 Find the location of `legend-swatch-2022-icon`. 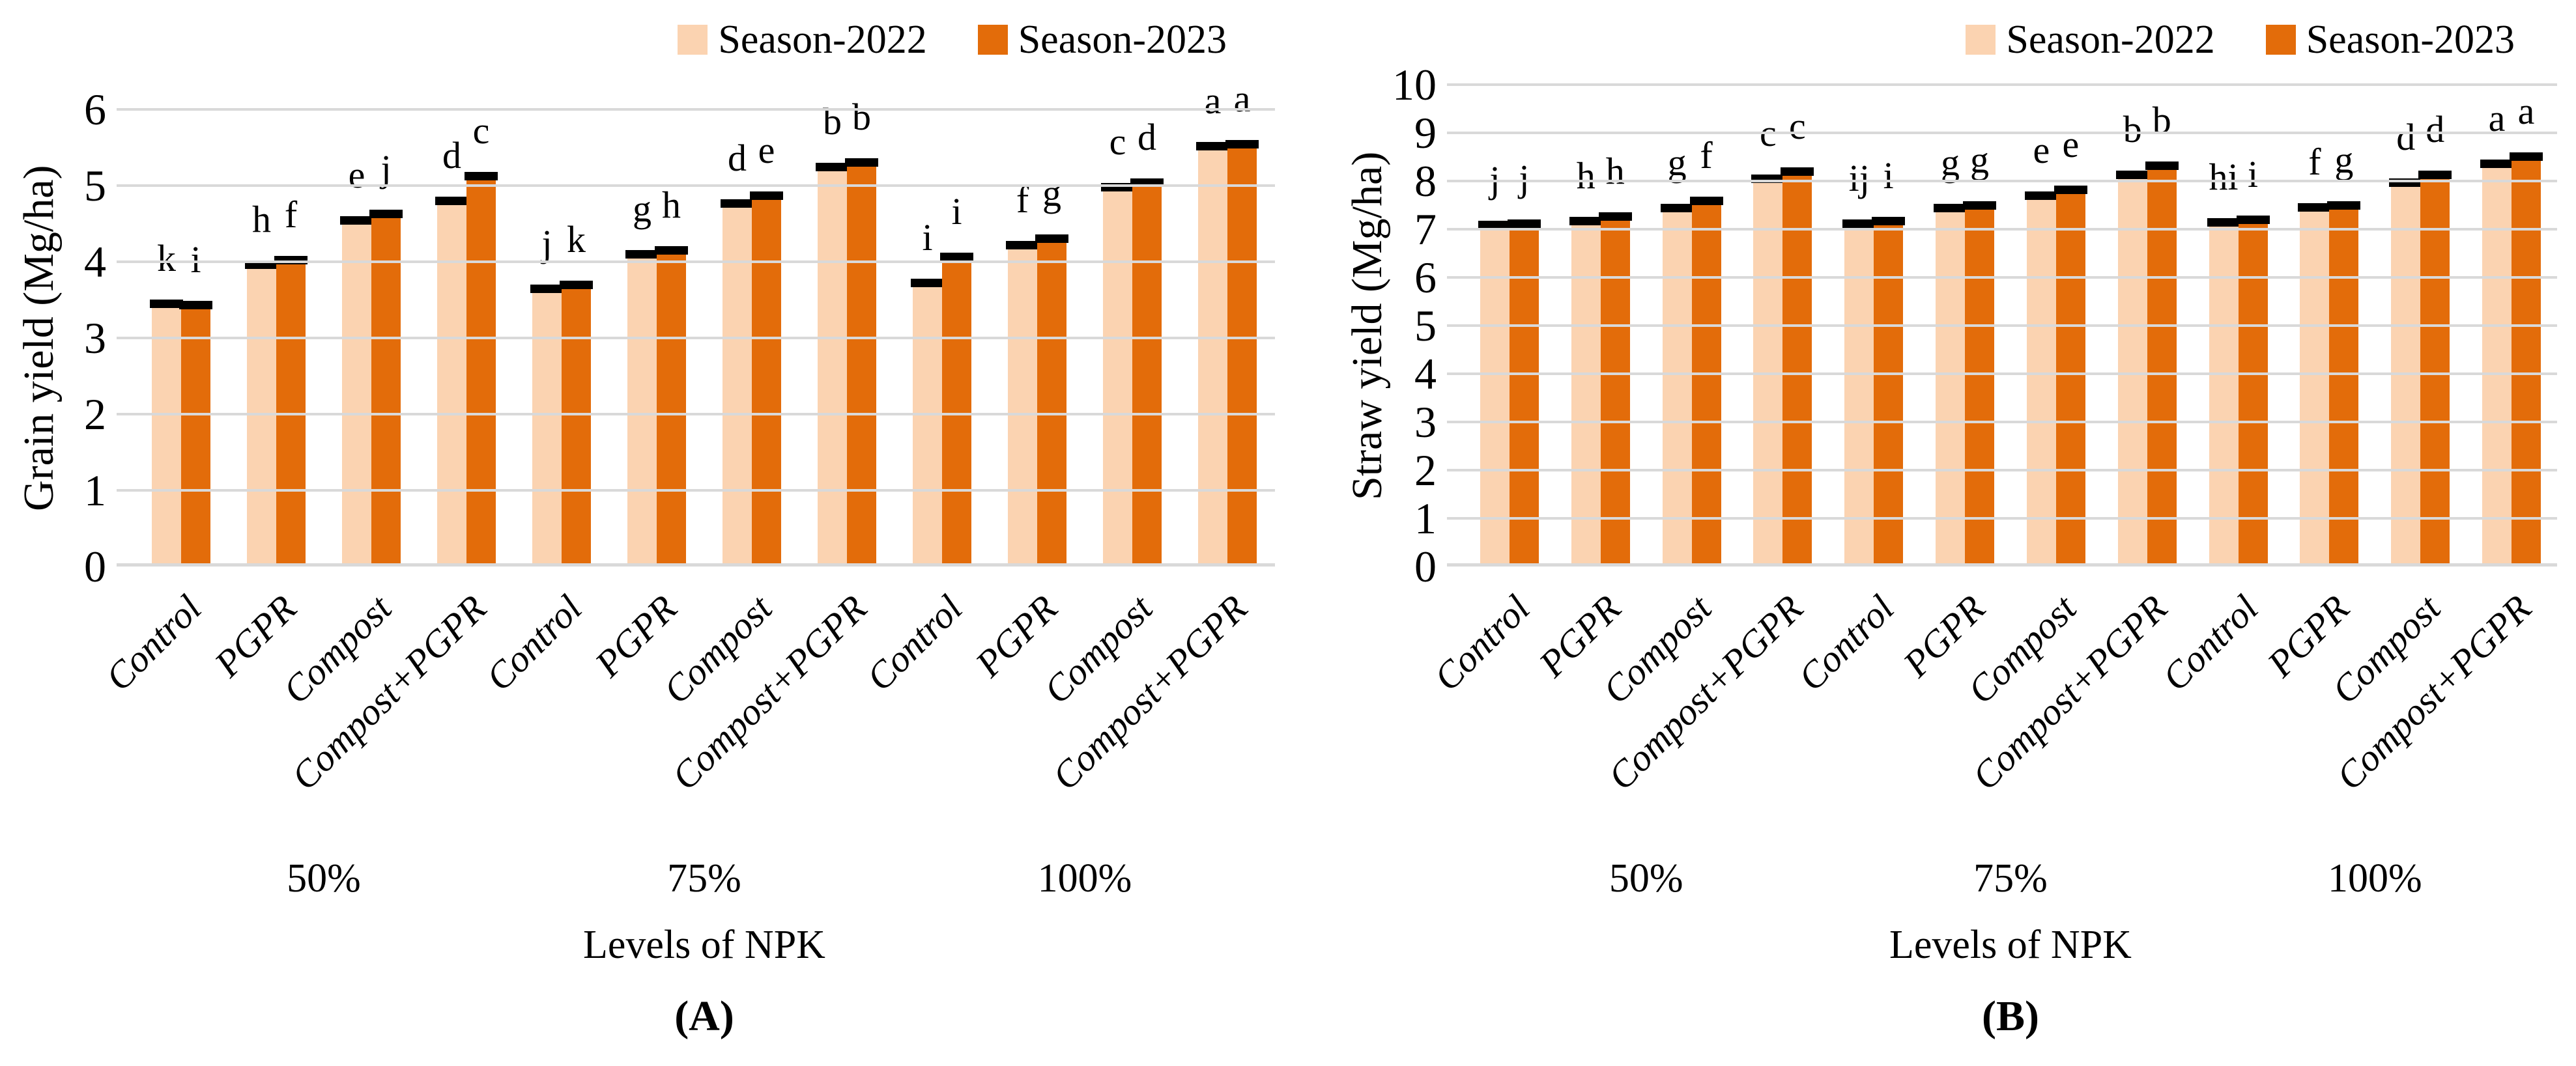

legend-swatch-2022-icon is located at coordinates (1981, 40).